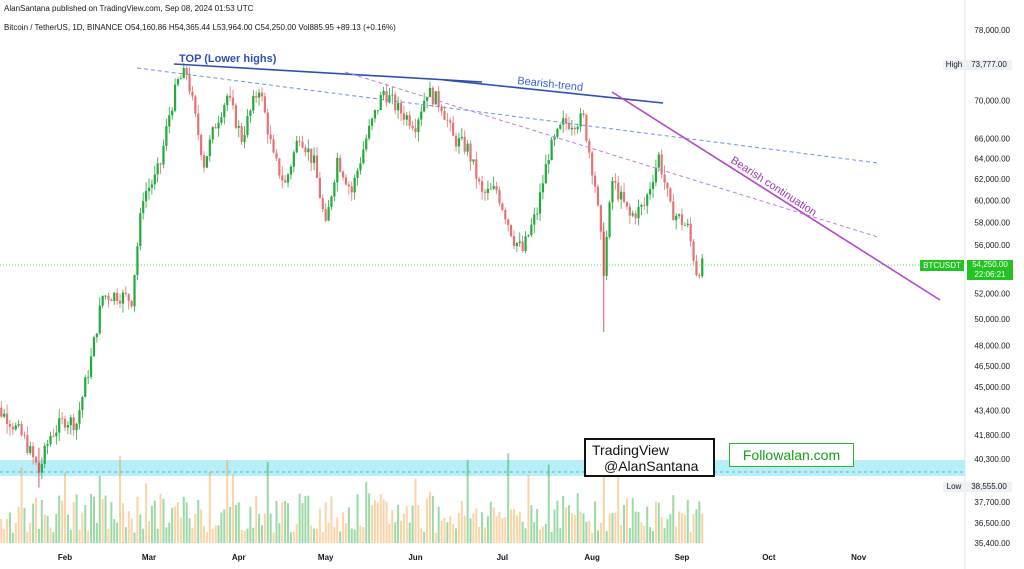 The height and width of the screenshot is (569, 1024). Describe the element at coordinates (149, 557) in the screenshot. I see `time-tick-label: Mar` at that location.